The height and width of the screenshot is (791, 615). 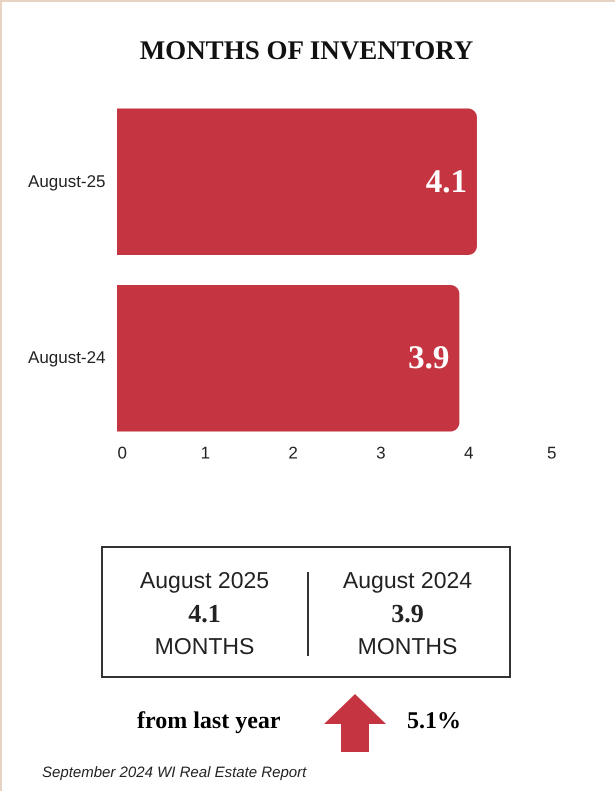 What do you see at coordinates (204, 580) in the screenshot?
I see `text: August 2025` at bounding box center [204, 580].